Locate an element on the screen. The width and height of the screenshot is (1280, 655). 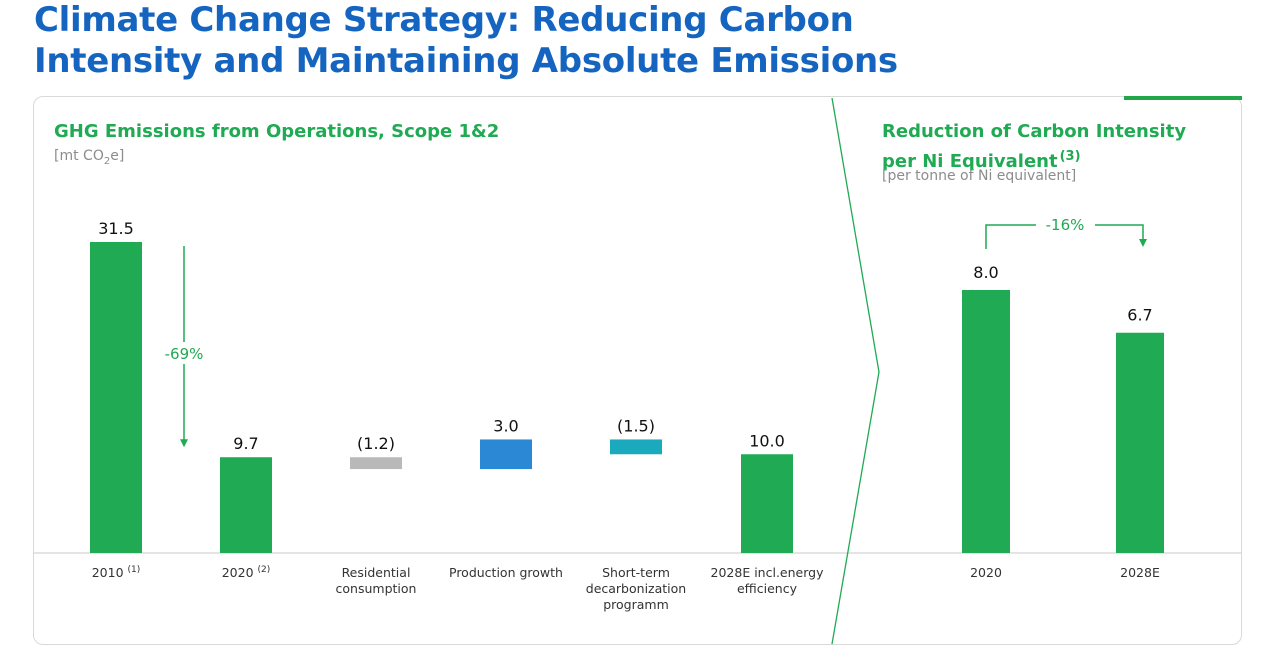
waterfall-category-label-2-0: Residential is located at coordinates (376, 572).